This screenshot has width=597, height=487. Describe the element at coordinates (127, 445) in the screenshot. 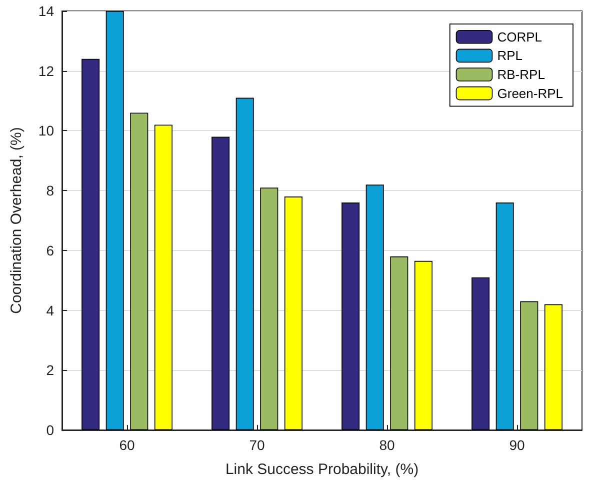

I see `x-tick-label: 60` at that location.